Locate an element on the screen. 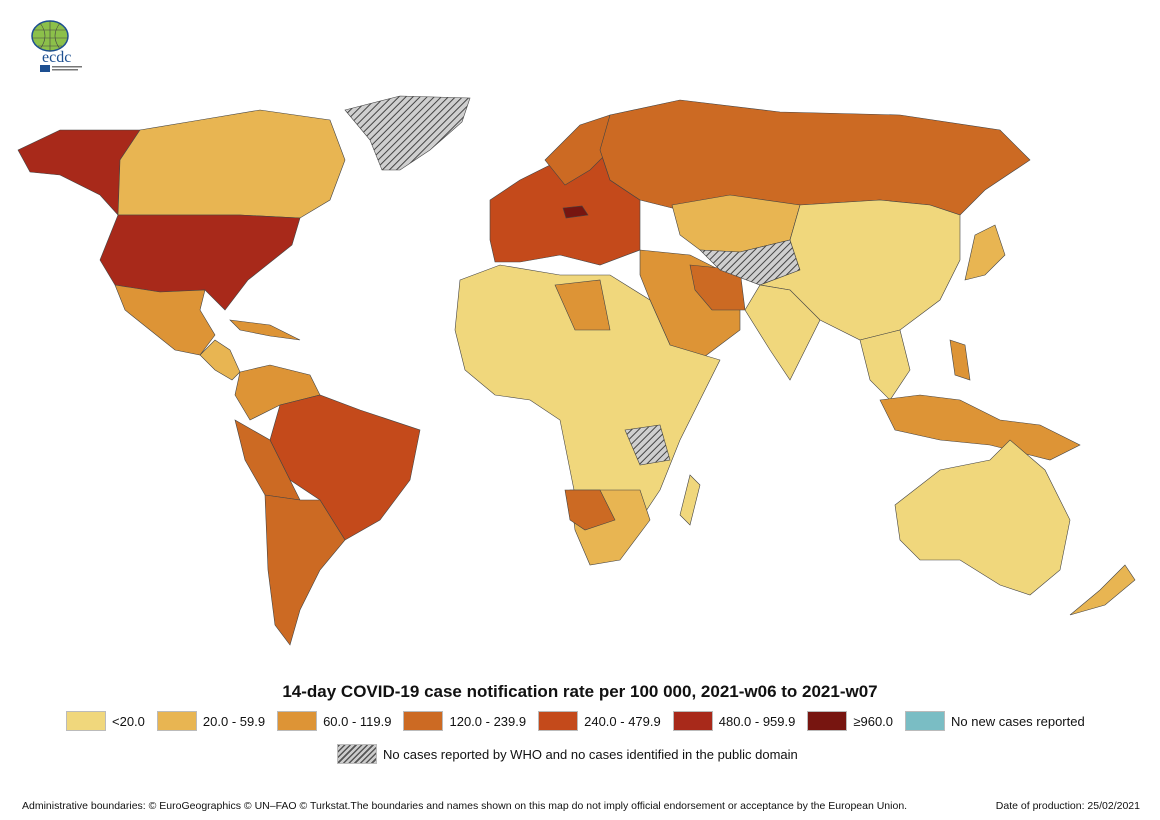 The height and width of the screenshot is (820, 1160). legend-item-no-new-cases: No new cases reported is located at coordinates (995, 721).